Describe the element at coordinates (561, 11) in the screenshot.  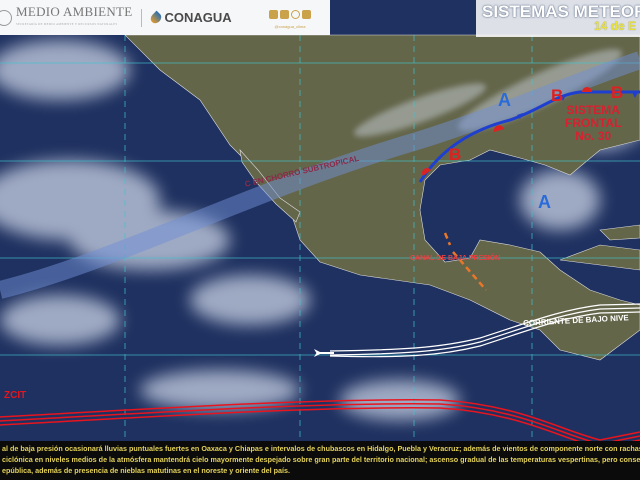
I see `map-title: SISTEMAS METEOR` at that location.